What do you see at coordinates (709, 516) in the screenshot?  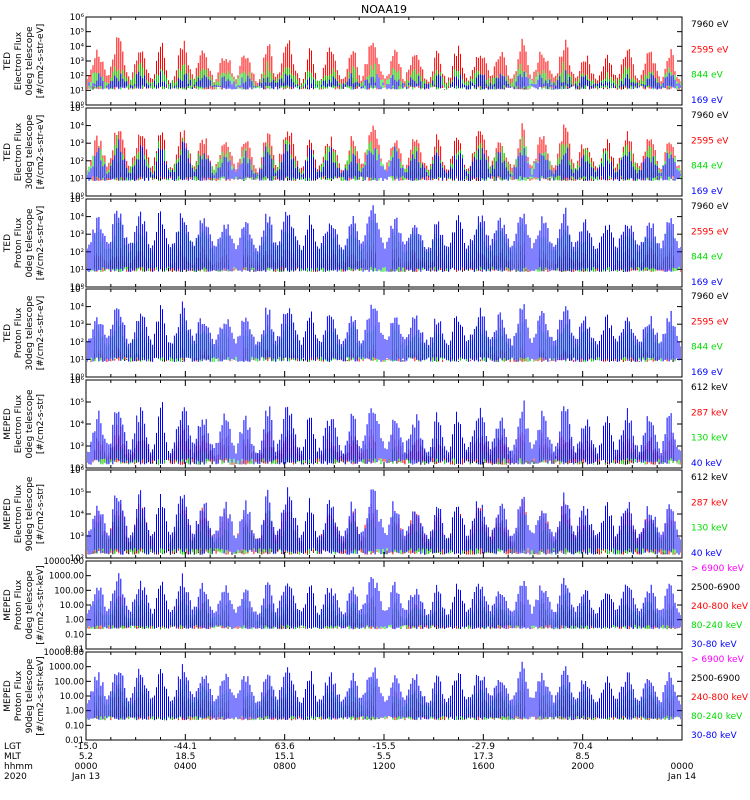 I see `legend: 612 keV 287 keV 130 keV 40 keV` at bounding box center [709, 516].